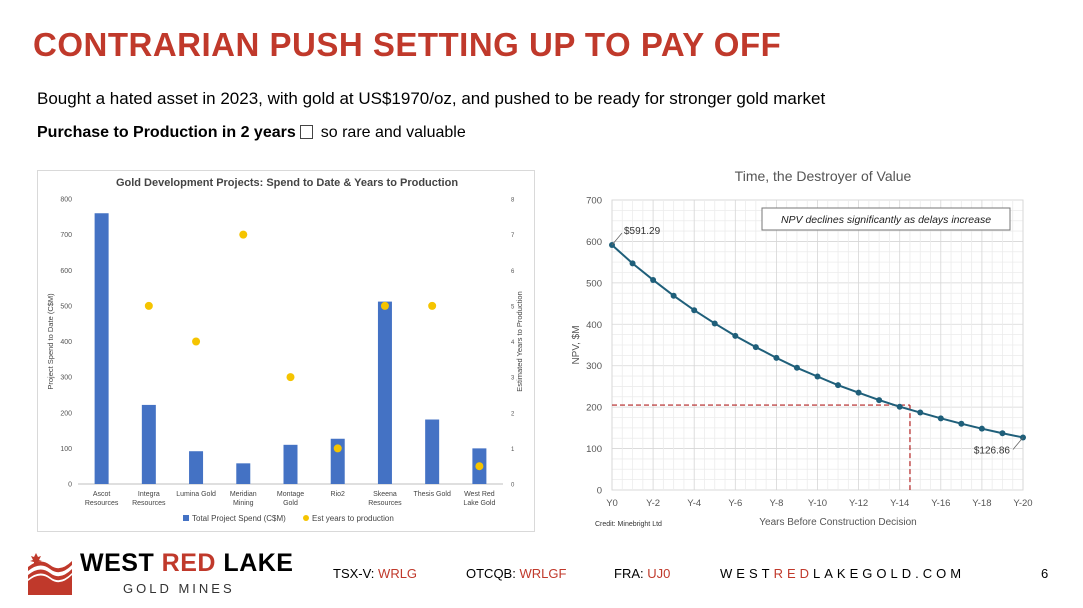  What do you see at coordinates (513, 450) in the screenshot?
I see `y2-tick-label: 1` at bounding box center [513, 450].